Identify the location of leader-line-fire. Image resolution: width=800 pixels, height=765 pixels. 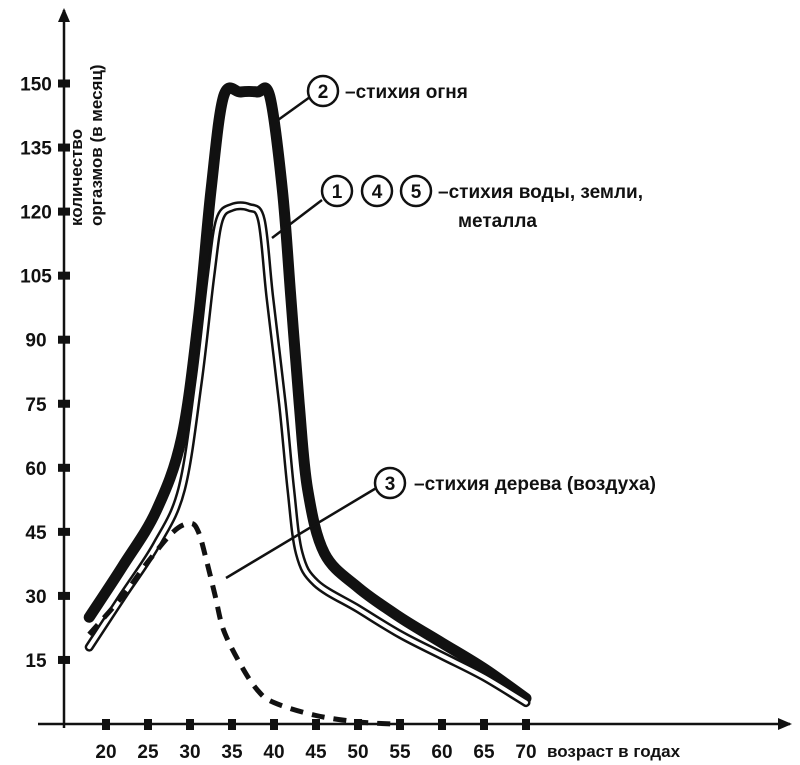
(294, 108).